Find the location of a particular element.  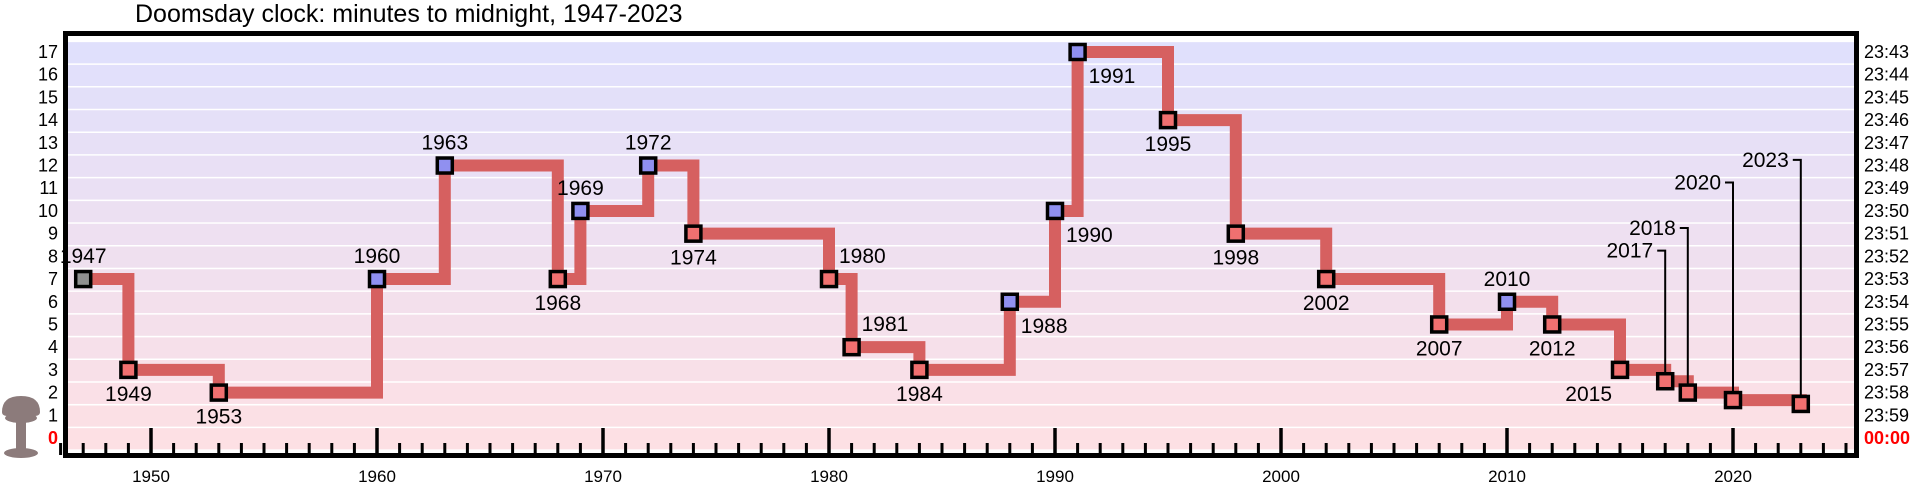

x-tick-label: 2000 is located at coordinates (1281, 476).